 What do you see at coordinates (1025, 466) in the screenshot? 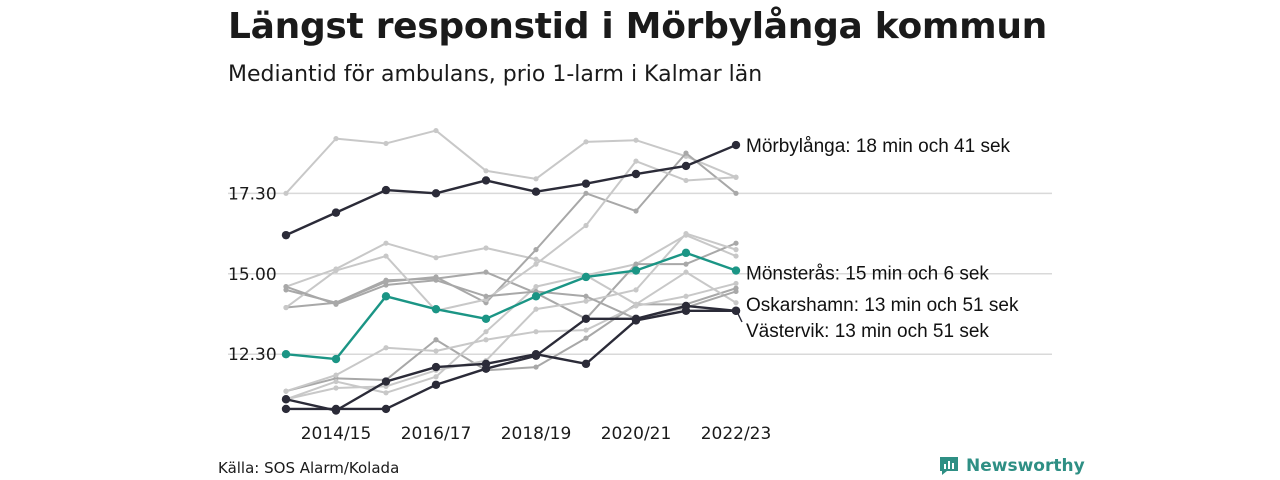
I see `brand-name: Newsworthy` at bounding box center [1025, 466].